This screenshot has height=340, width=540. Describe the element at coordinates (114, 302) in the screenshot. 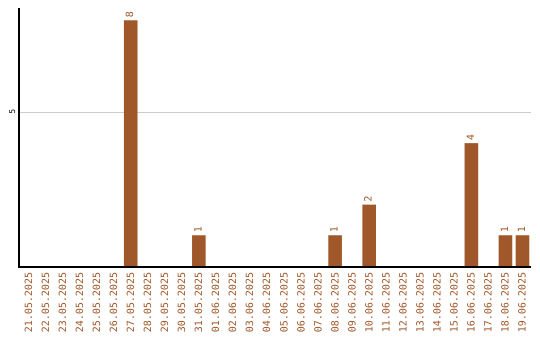

I see `x-tick-label: 26.05.2025` at that location.